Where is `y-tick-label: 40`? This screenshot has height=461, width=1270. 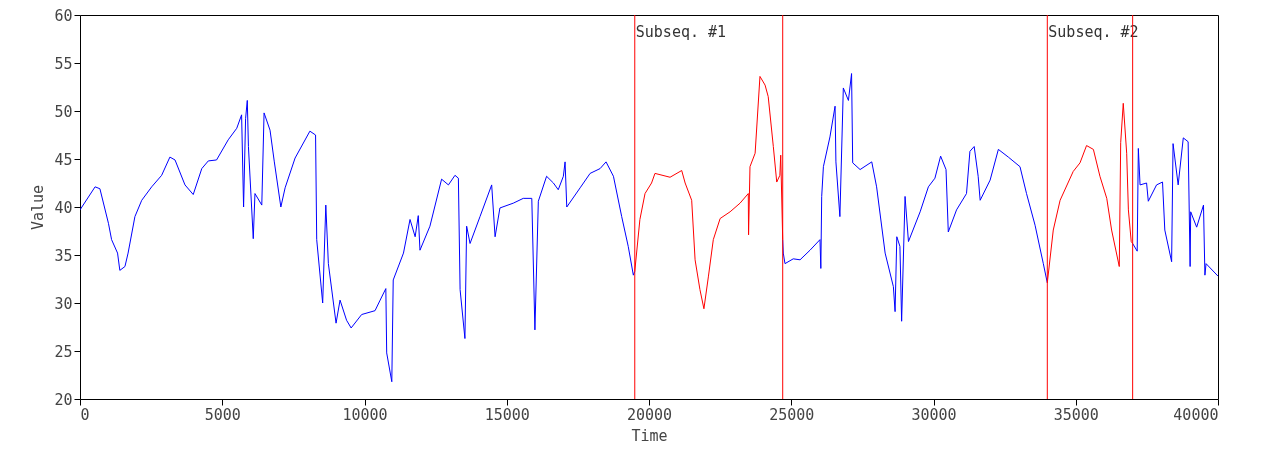 y-tick-label: 40 is located at coordinates (63, 207).